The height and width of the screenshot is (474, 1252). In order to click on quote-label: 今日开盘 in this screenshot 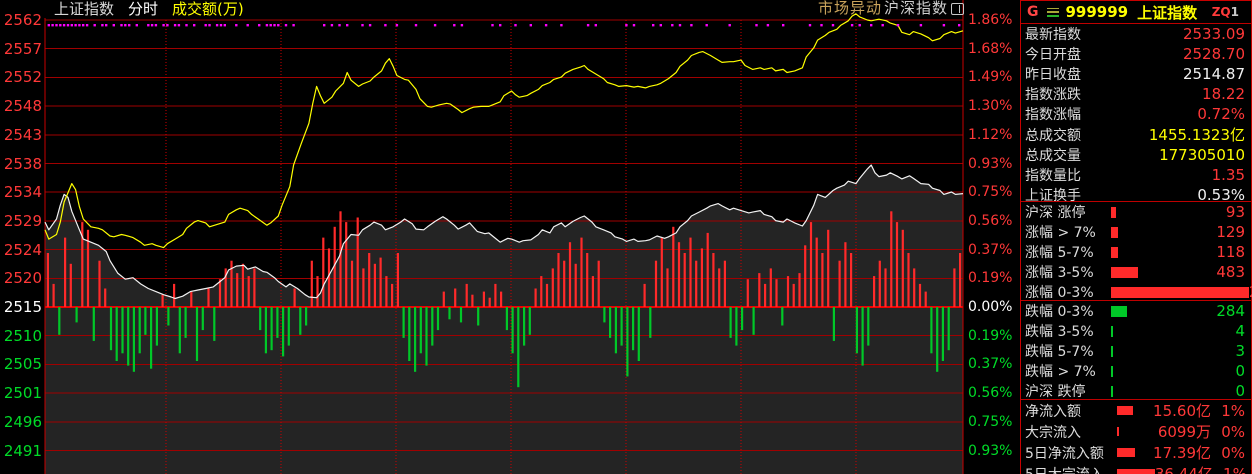, I will do `click(1053, 55)`.